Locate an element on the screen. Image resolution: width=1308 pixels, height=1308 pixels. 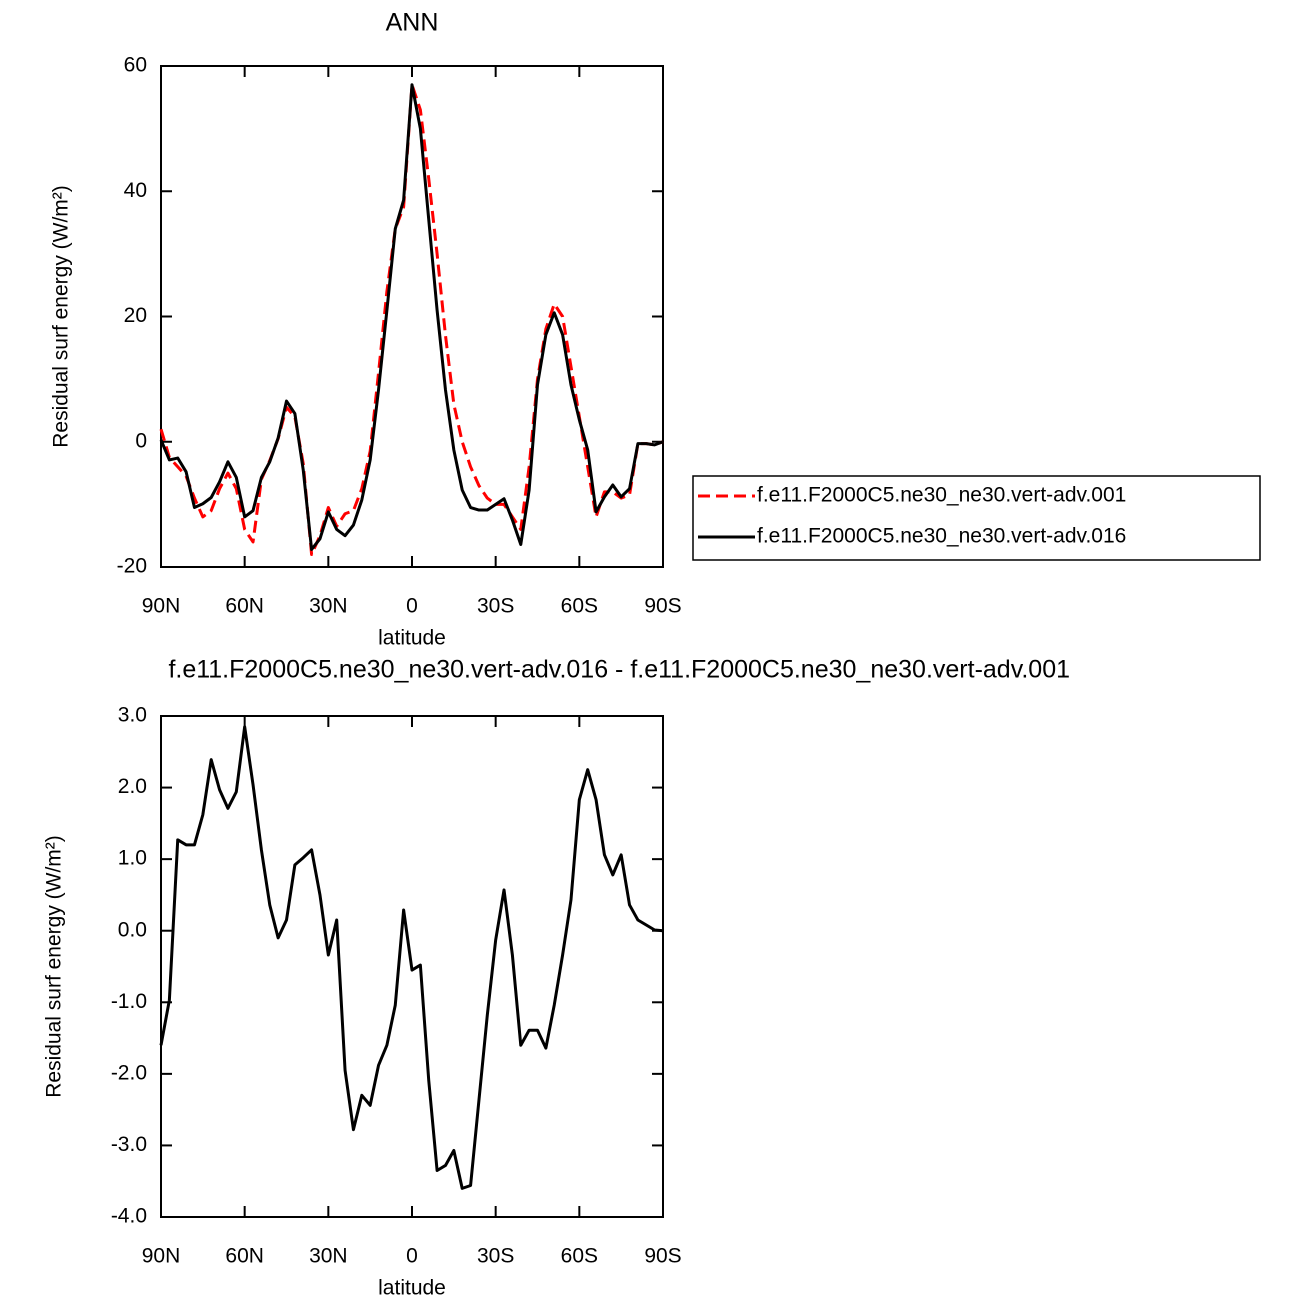
y-tick-label: 2.0 is located at coordinates (132, 786).